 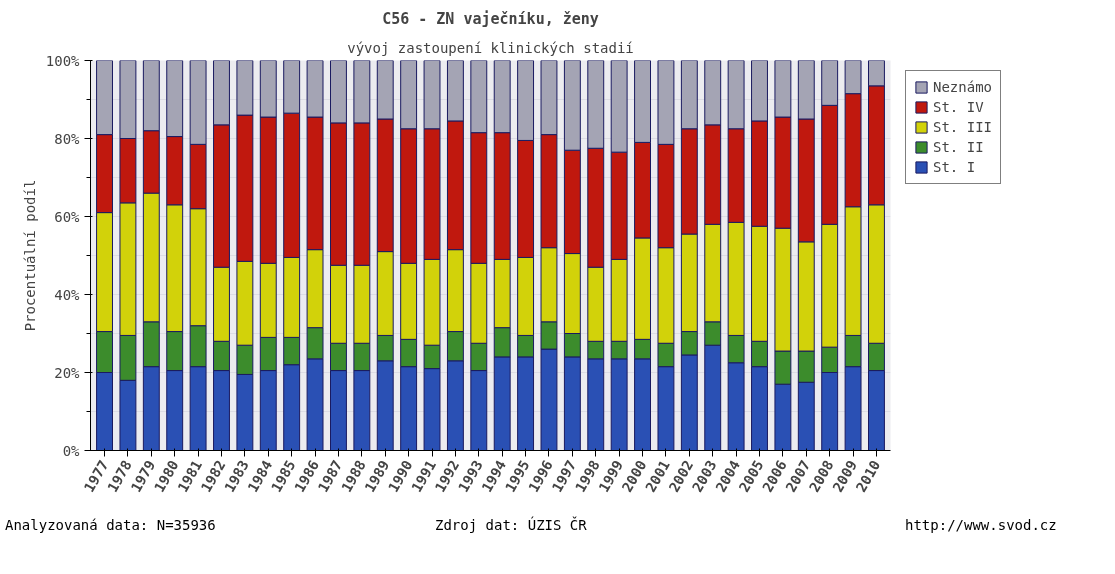 What do you see at coordinates (67, 138) in the screenshot?
I see `y-tick-label: 80%` at bounding box center [67, 138].